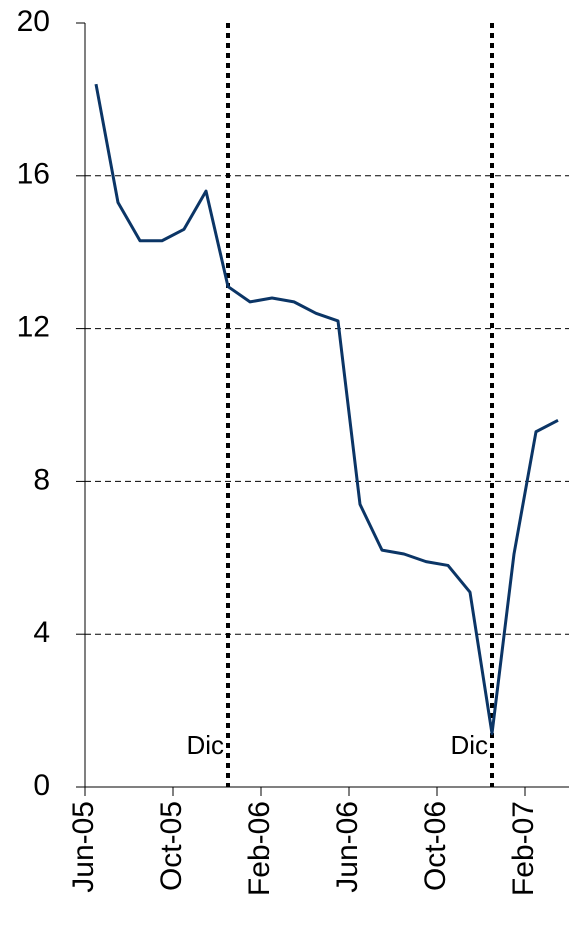 The width and height of the screenshot is (569, 939). I want to click on x-tick-label: Feb-07, so click(523, 848).